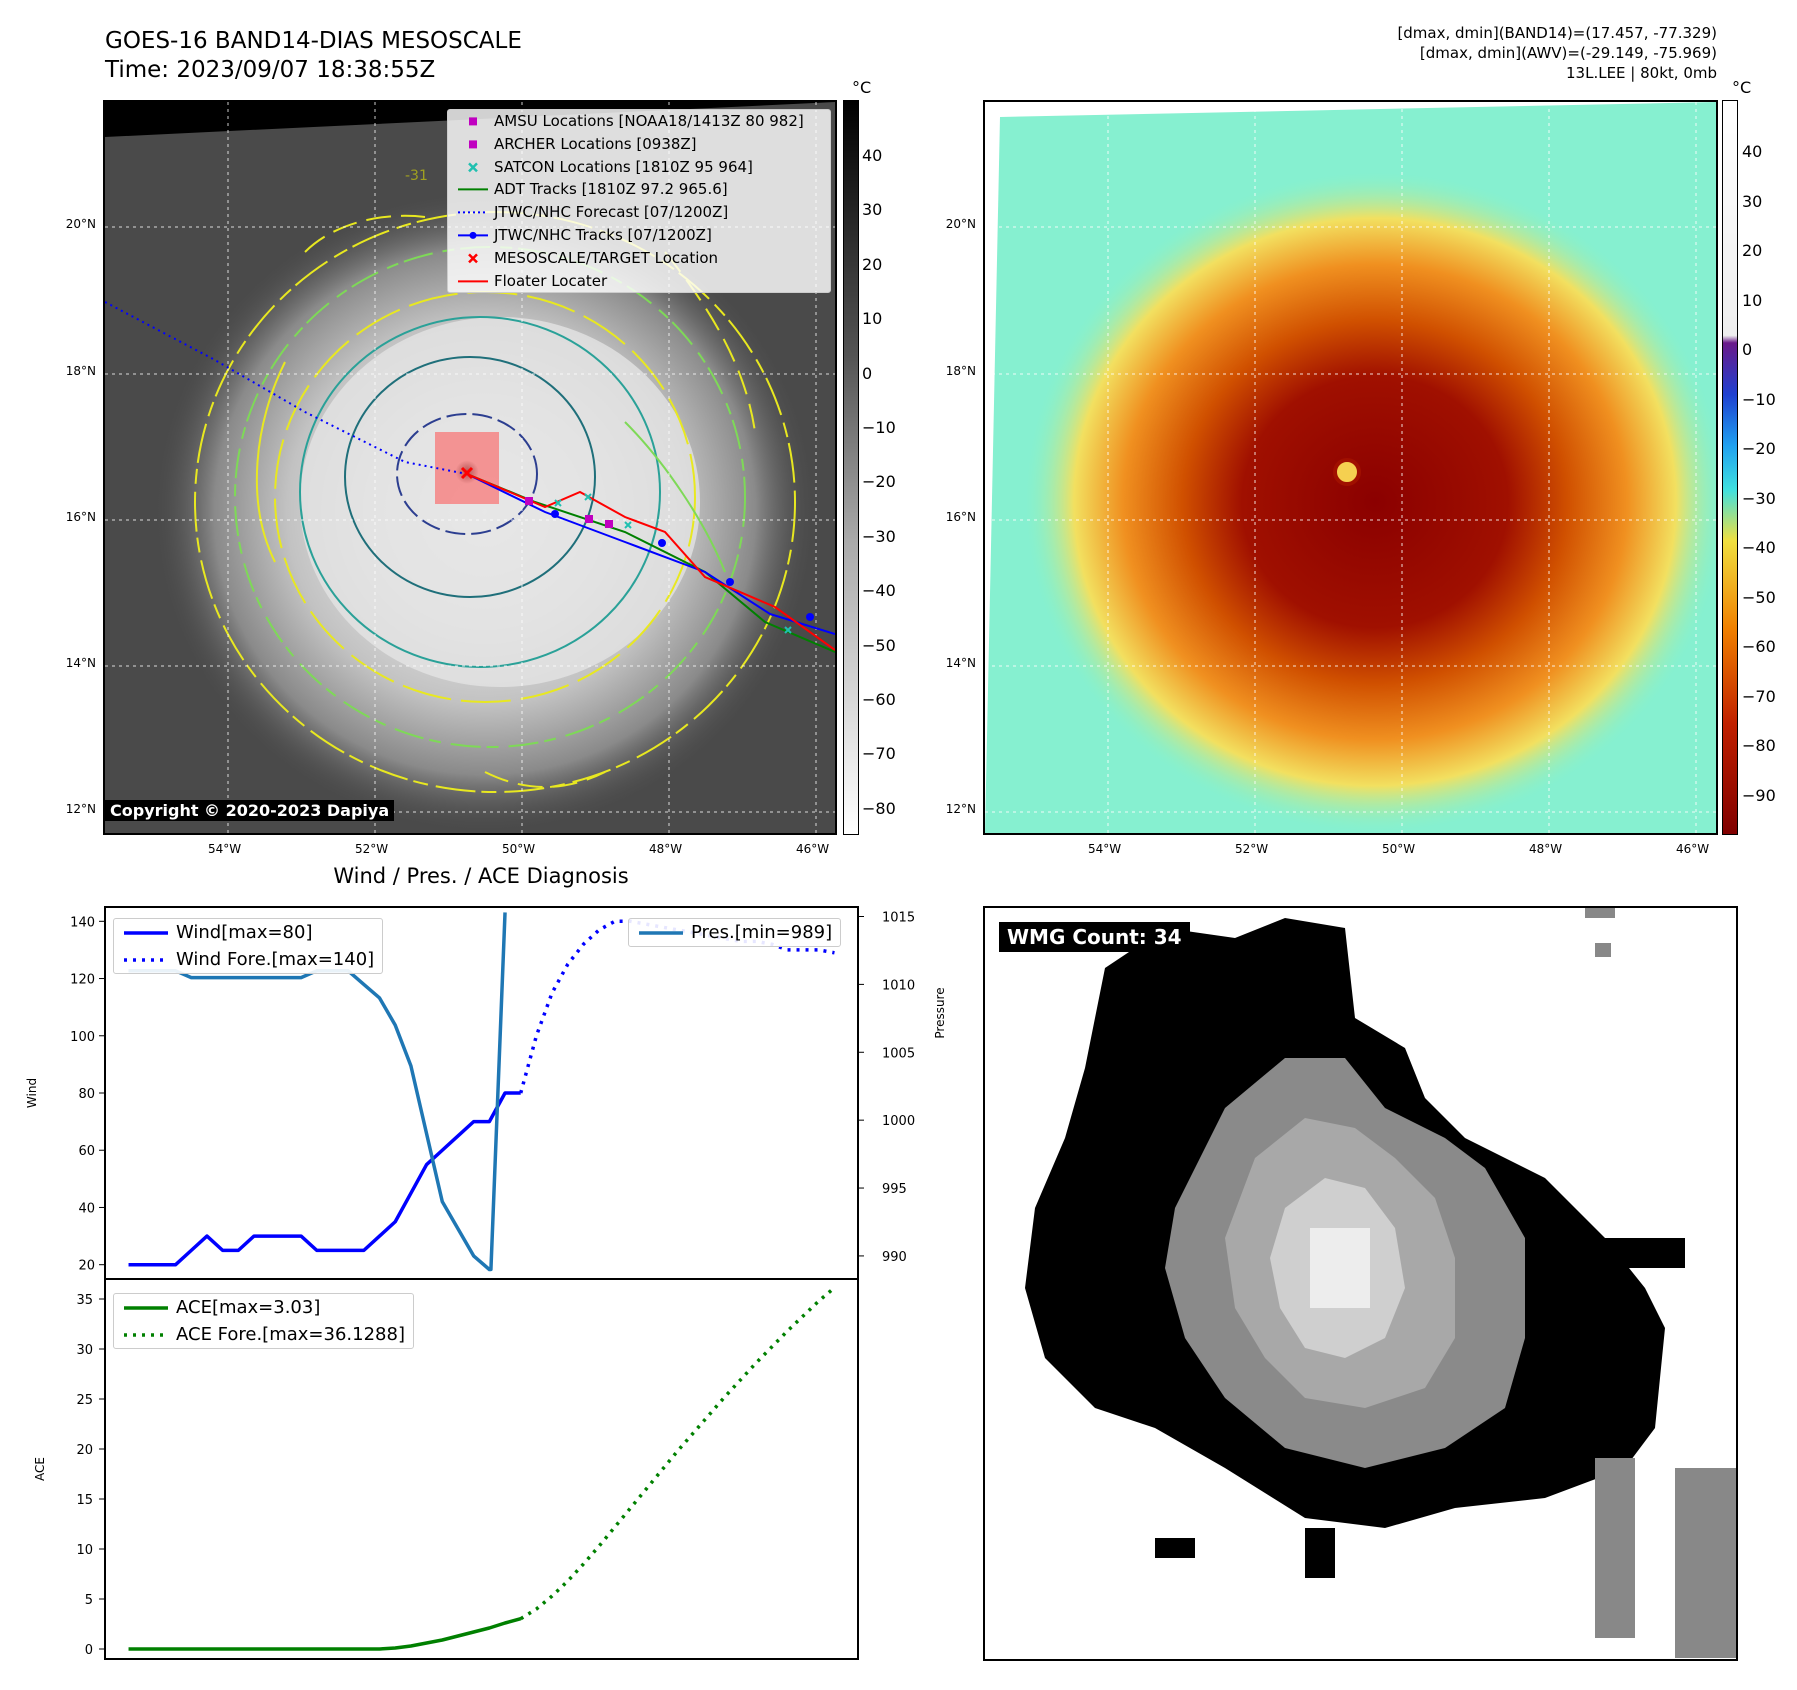 Image resolution: width=1797 pixels, height=1690 pixels. What do you see at coordinates (275, 959) in the screenshot?
I see `wind-legend-label: Wind Fore.[max=140]` at bounding box center [275, 959].